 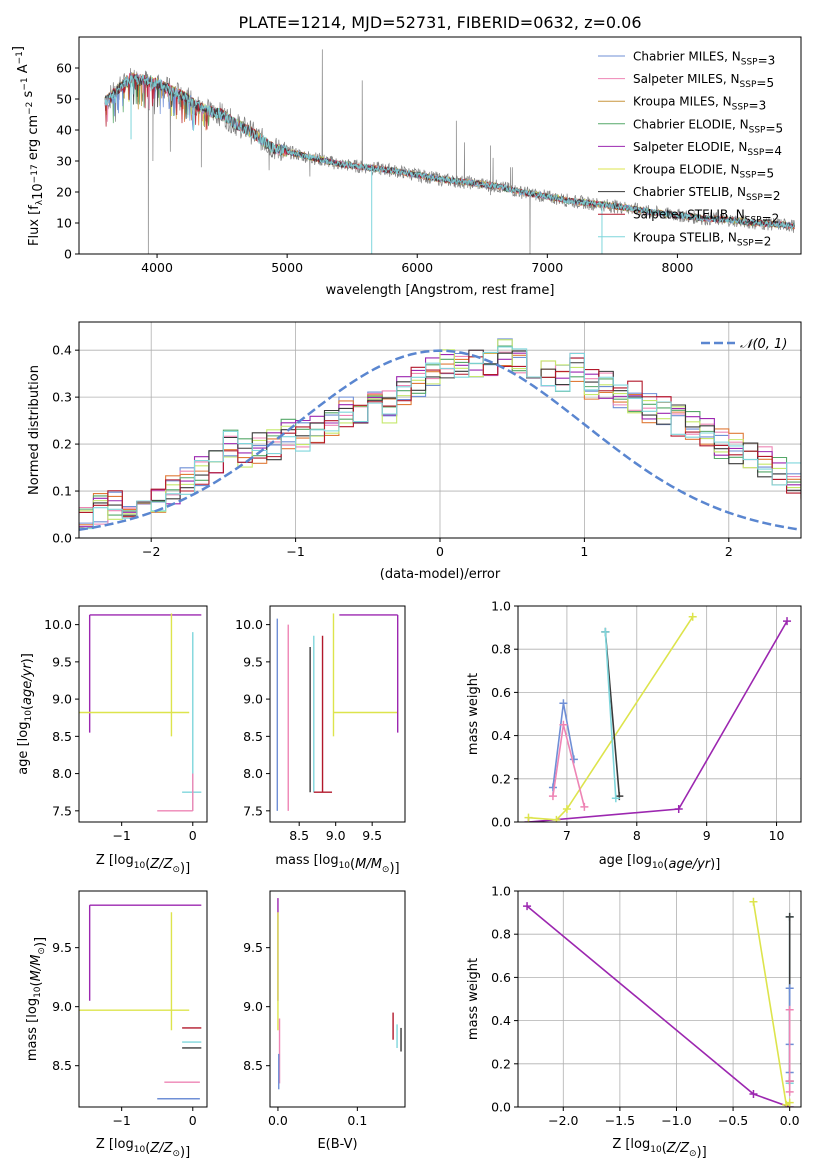 What do you see at coordinates (27, 658) in the screenshot?
I see `y-axis-label-part: )]` at bounding box center [27, 658].